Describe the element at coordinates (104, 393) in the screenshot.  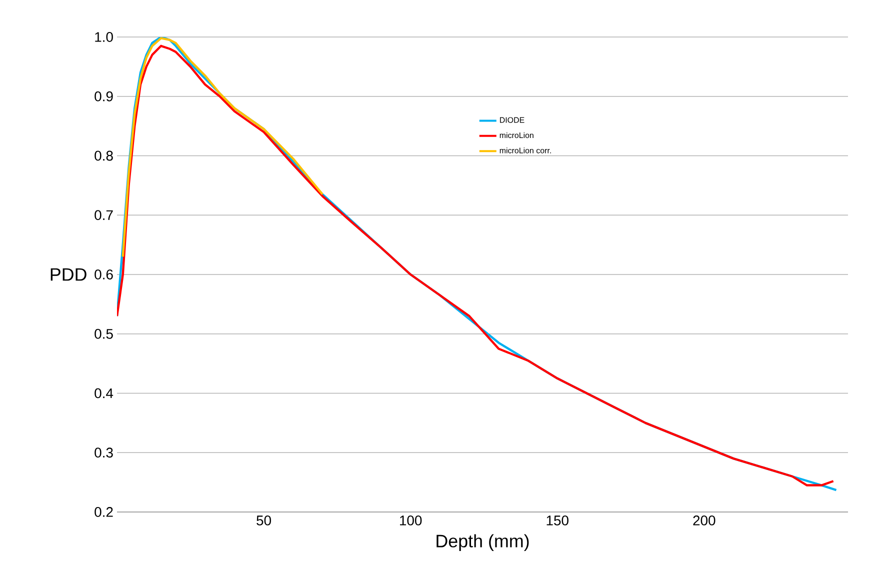
I see `y-tick-label: 0.4` at that location.